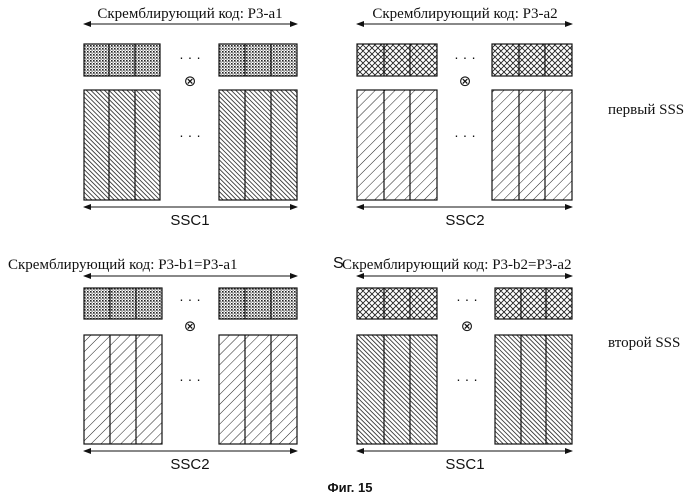 The image size is (700, 498). What do you see at coordinates (464, 14) in the screenshot?
I see `scrambling-code-label: Скремблирующий код: P3-a2` at bounding box center [464, 14].